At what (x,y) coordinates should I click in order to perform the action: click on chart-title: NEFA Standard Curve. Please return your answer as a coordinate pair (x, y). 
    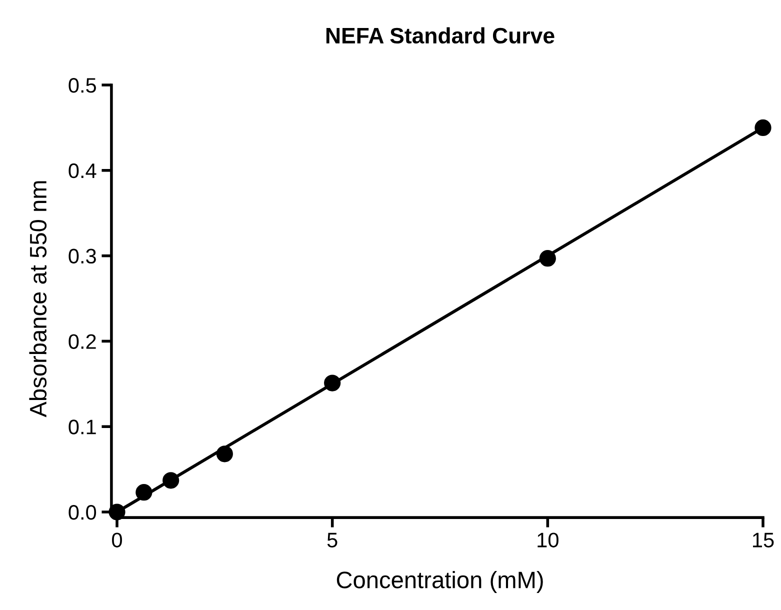
    Looking at the image, I should click on (440, 35).